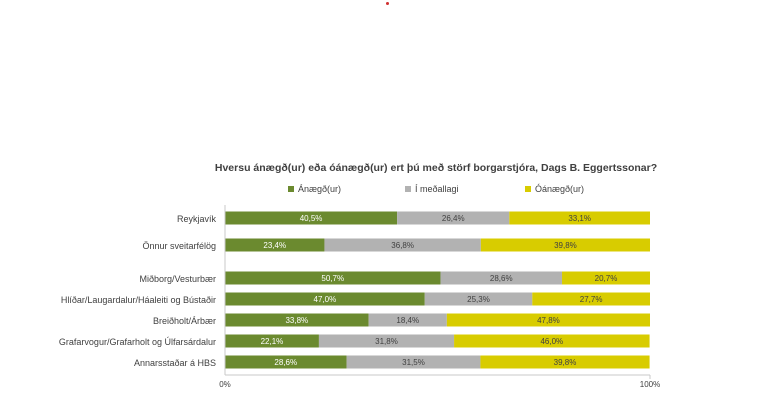 The height and width of the screenshot is (405, 777). I want to click on data-label: 31,8%, so click(386, 341).